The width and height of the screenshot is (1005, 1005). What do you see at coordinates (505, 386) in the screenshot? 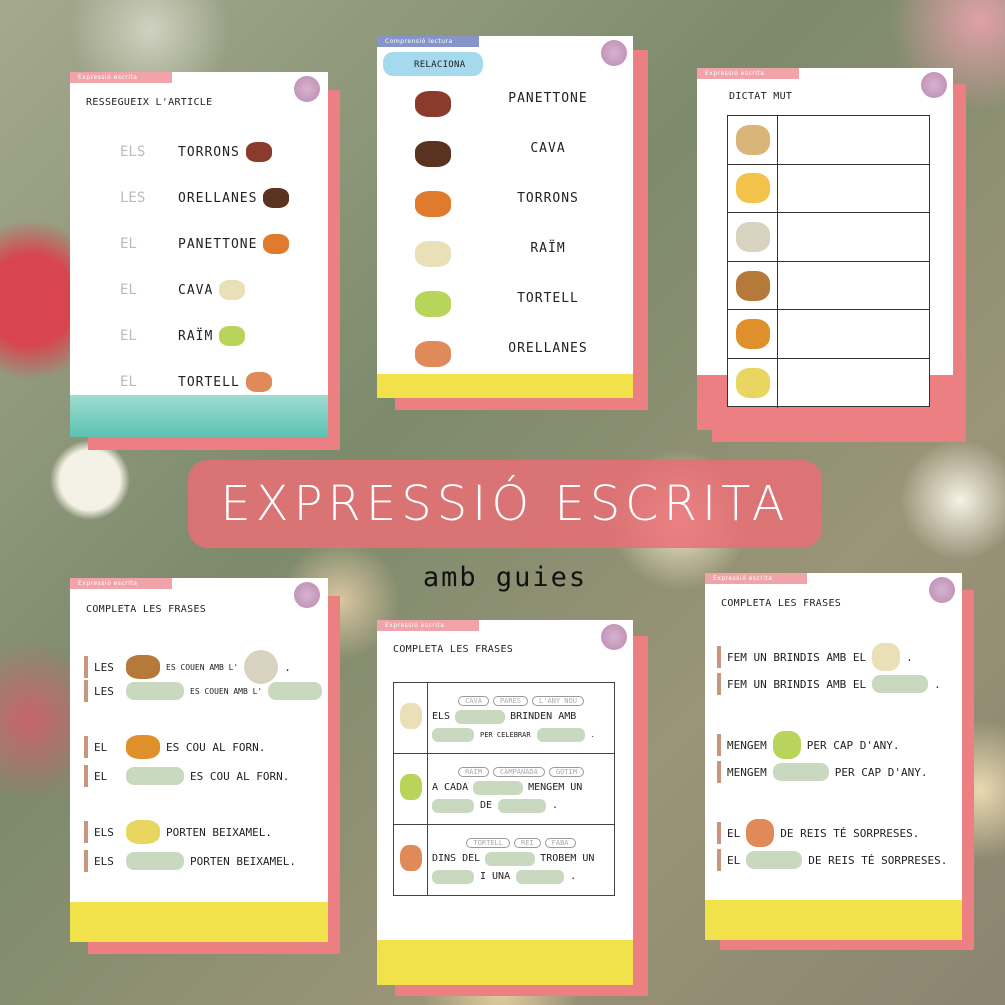
I see `yellow-band` at bounding box center [505, 386].